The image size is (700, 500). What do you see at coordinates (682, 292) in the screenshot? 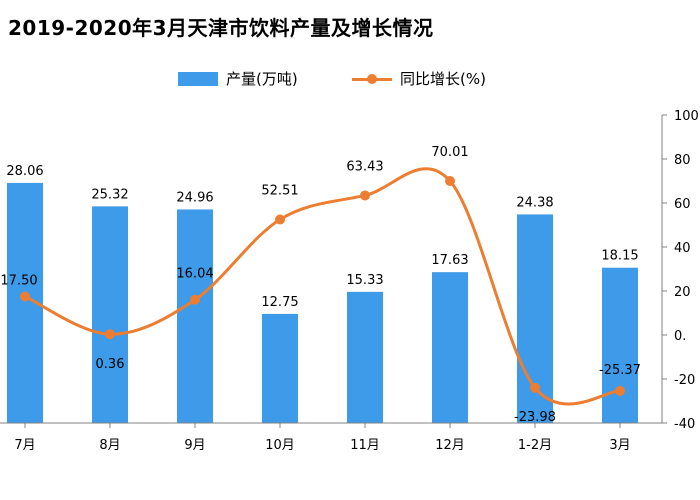
I see `right-y-tick-label: 20` at bounding box center [682, 292].